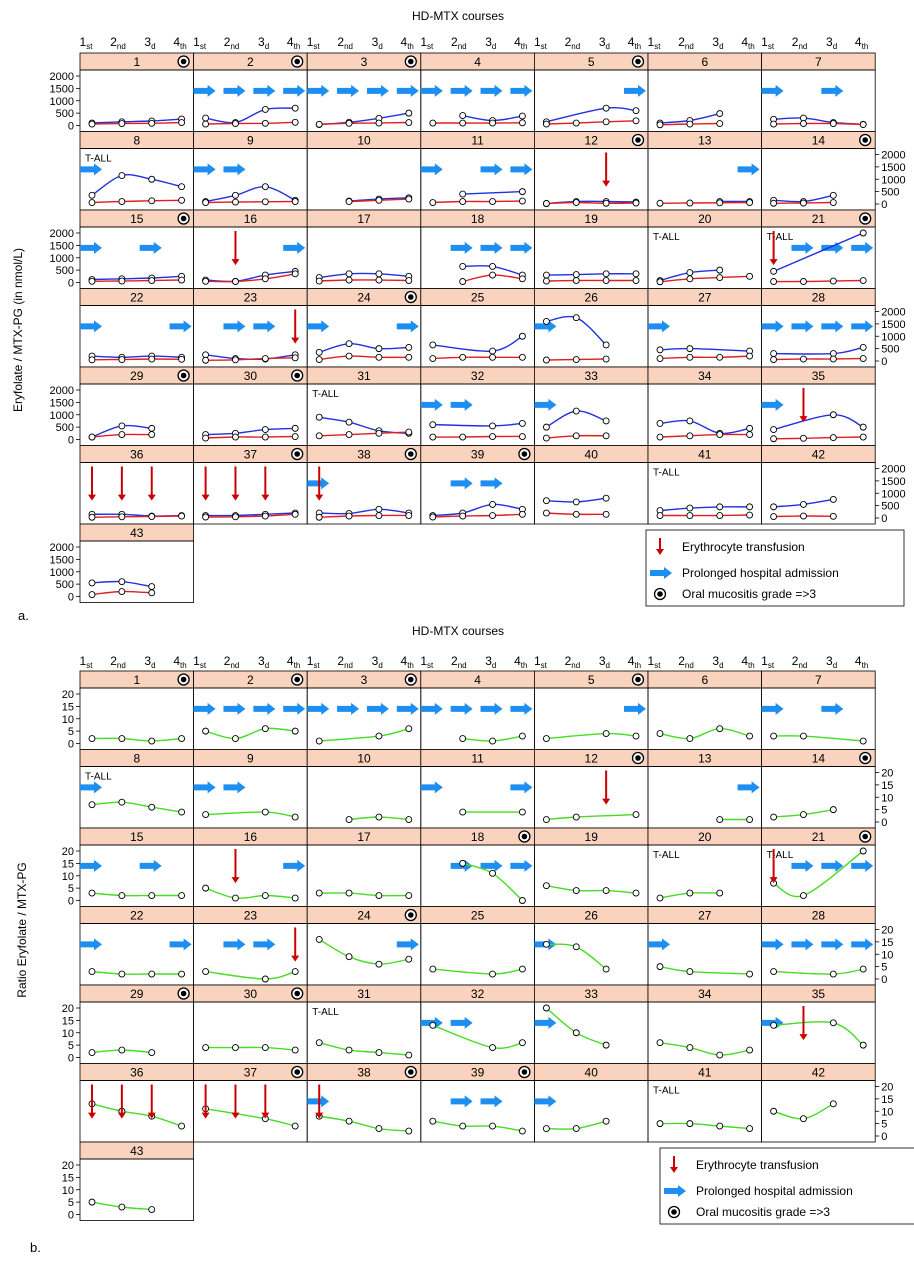  What do you see at coordinates (818, 485) in the screenshot?
I see `patient-panel: 42` at bounding box center [818, 485].